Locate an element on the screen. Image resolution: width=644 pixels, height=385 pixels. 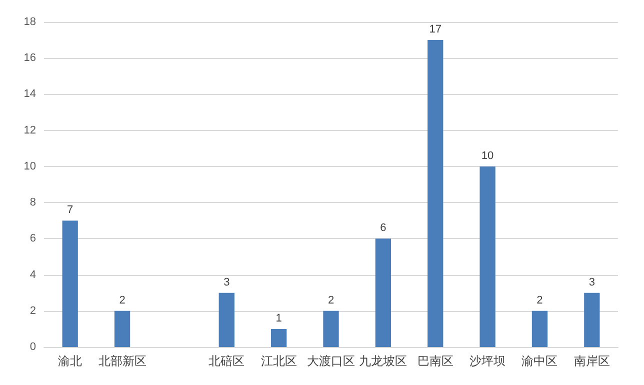
x-tick-label: 巴南区 is located at coordinates (435, 361).